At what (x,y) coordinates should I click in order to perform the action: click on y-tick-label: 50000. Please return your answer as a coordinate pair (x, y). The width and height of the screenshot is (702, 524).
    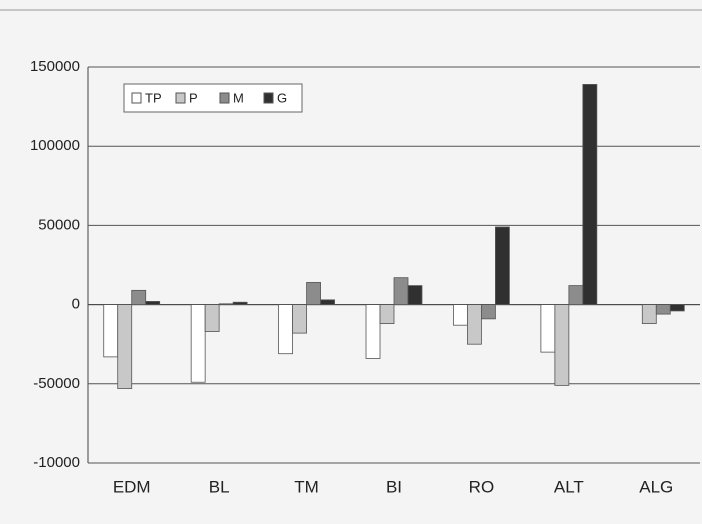
    Looking at the image, I should click on (59, 224).